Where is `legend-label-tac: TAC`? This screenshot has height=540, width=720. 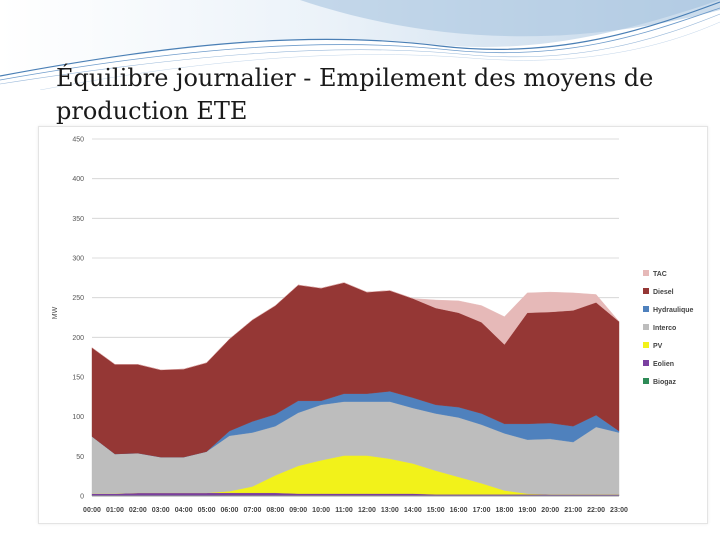
legend-label-tac: TAC is located at coordinates (660, 274).